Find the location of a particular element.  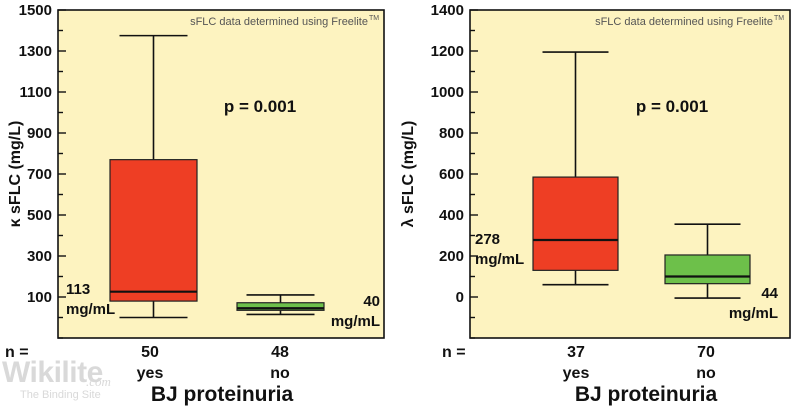

y-tick-label: 1100 is located at coordinates (35, 92).